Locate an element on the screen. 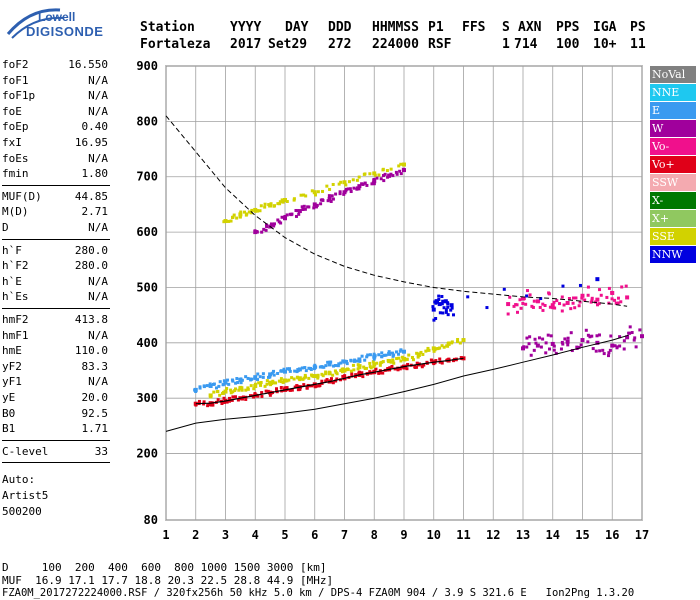 Image resolution: width=700 pixels, height=600 pixels. header-label-0: Station is located at coordinates (167, 27).